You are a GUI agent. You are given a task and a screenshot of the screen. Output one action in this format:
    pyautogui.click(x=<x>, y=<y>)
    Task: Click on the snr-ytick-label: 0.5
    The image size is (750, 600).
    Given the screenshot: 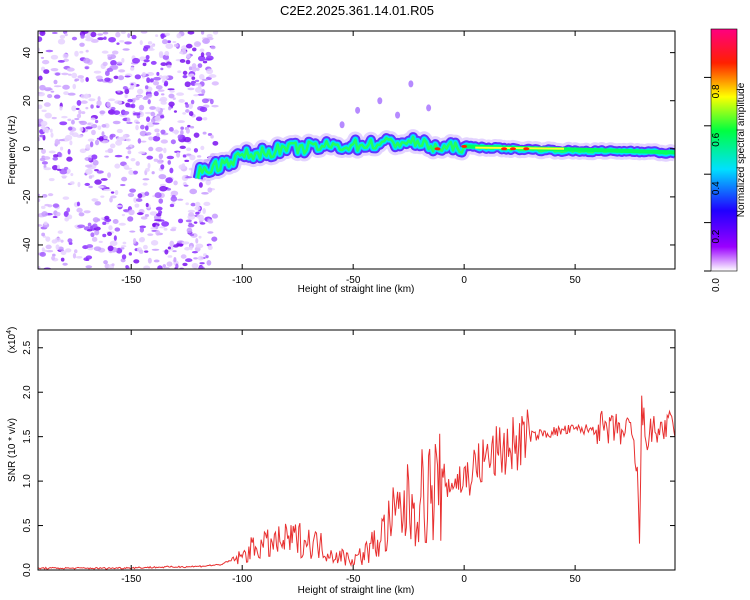 What is the action you would take?
    pyautogui.click(x=27, y=525)
    